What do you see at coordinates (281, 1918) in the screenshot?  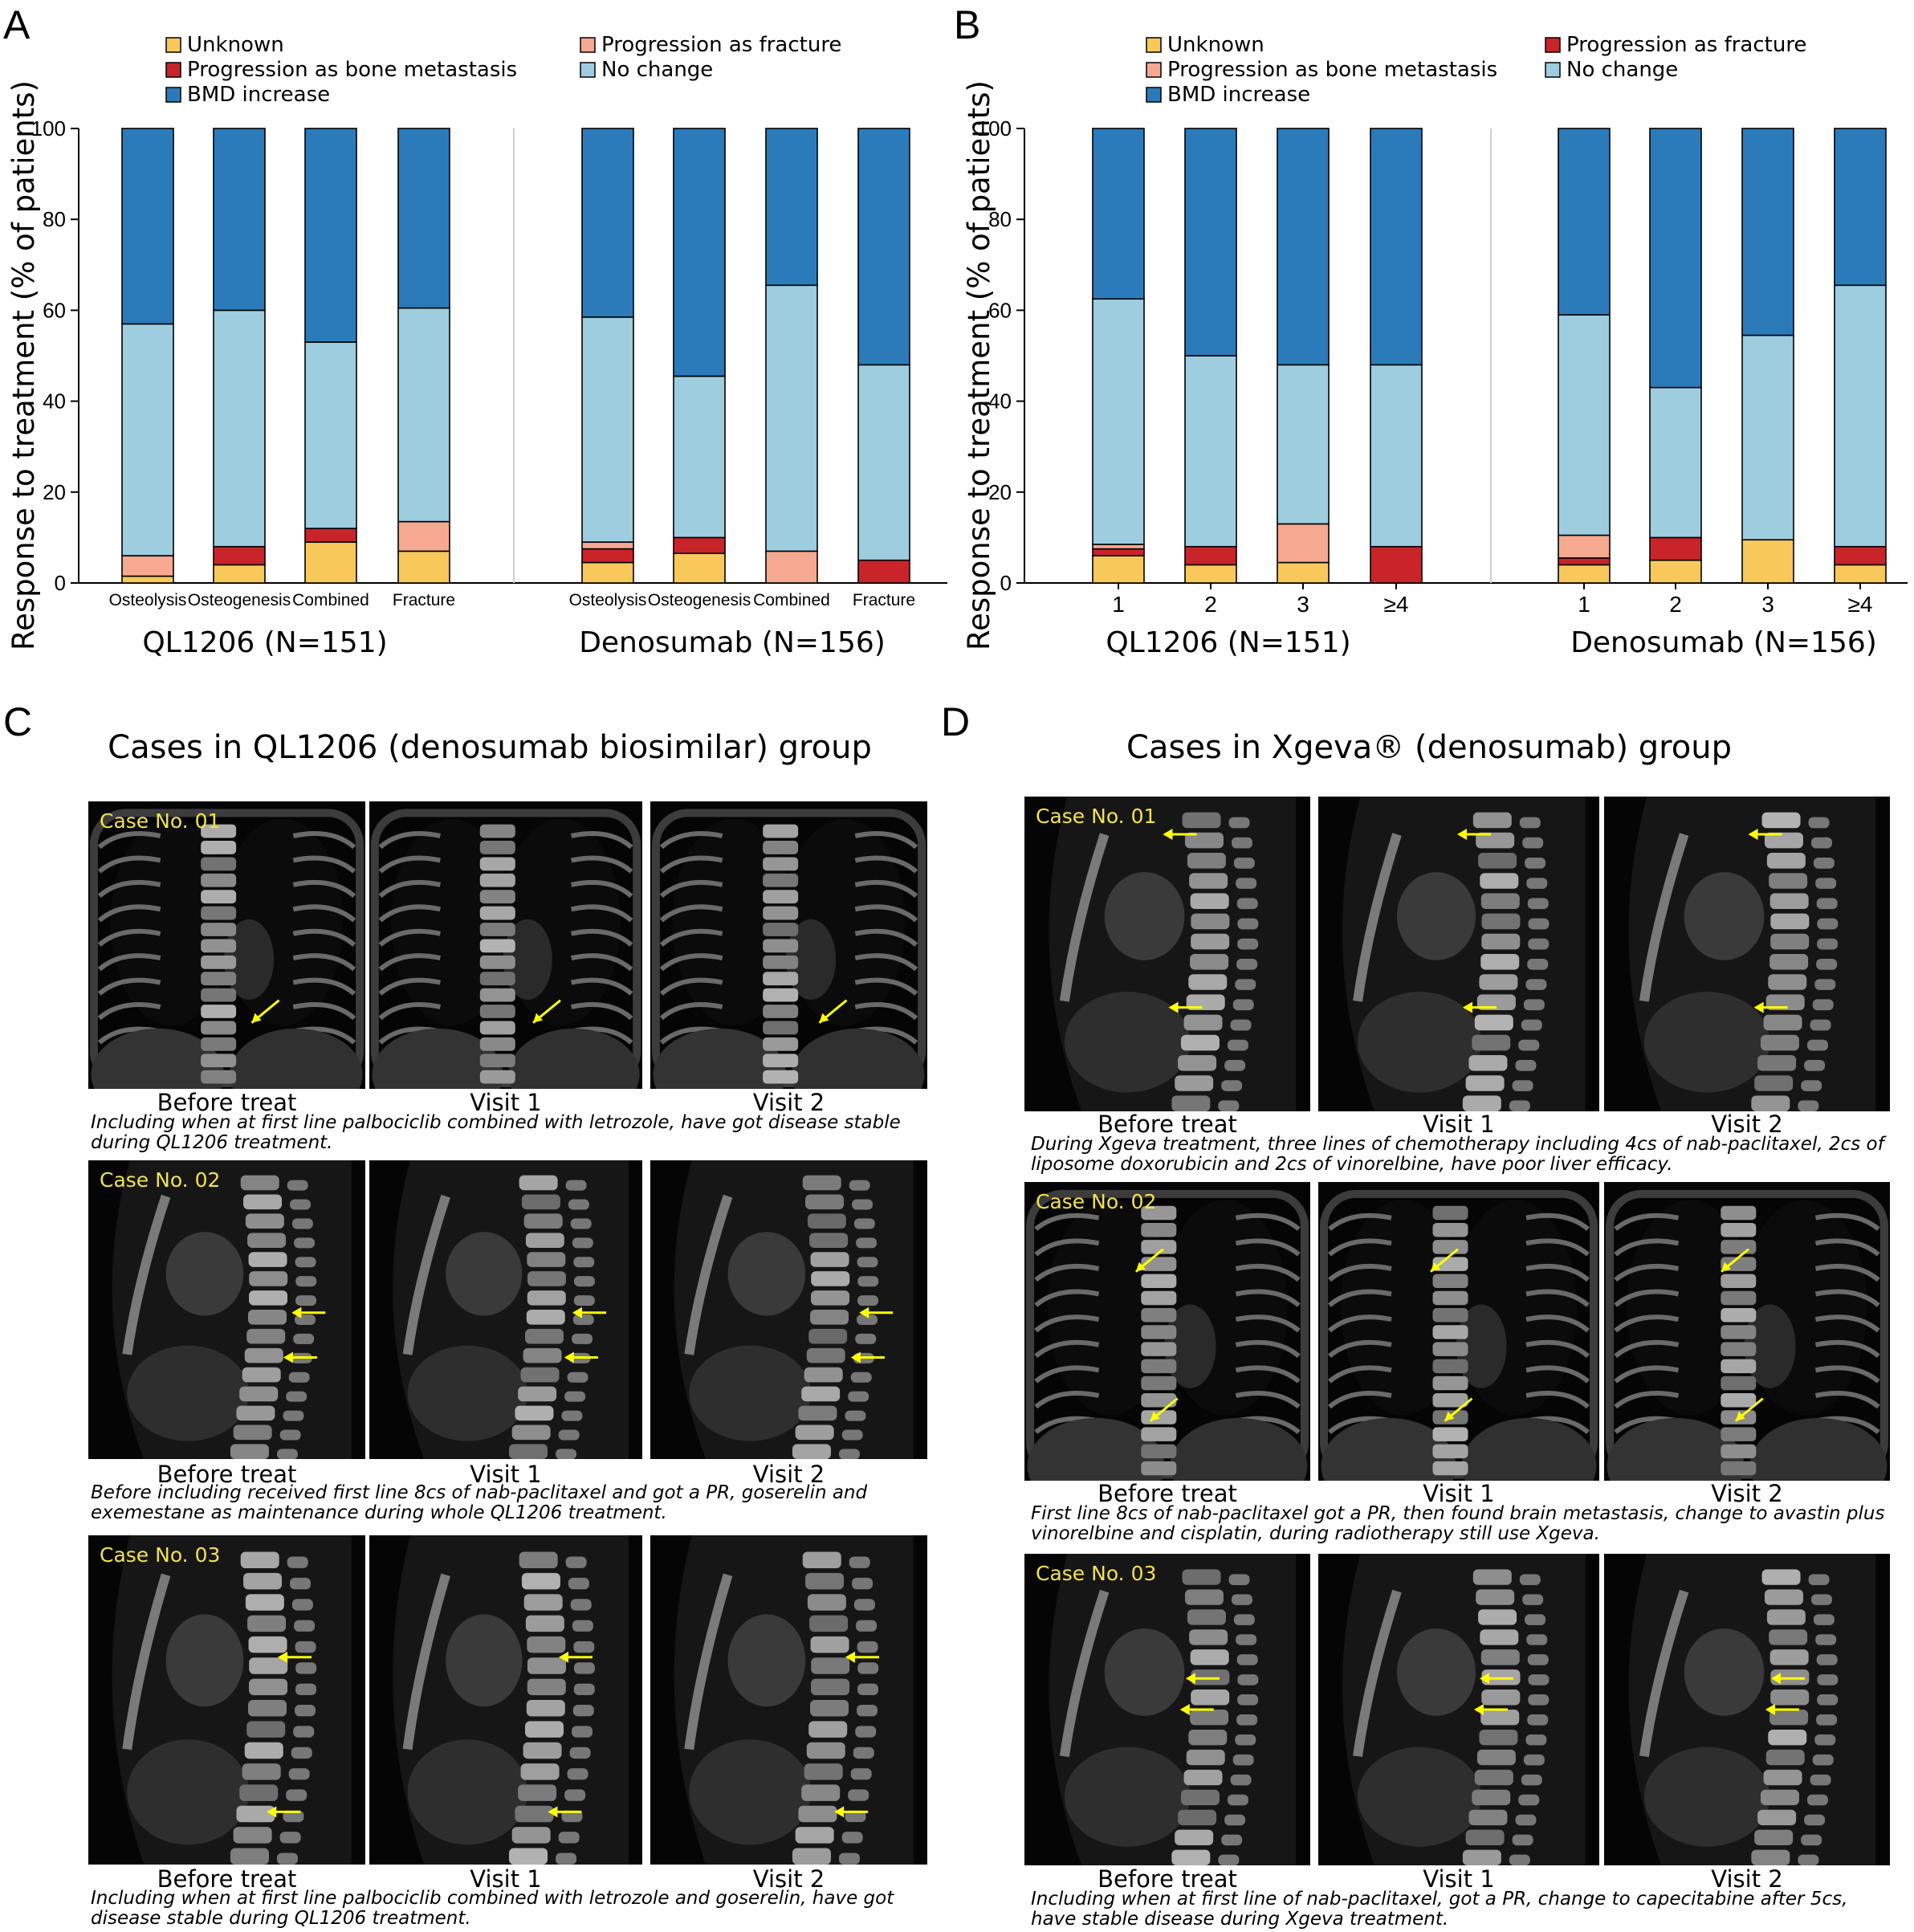 I see `case-description: disease stable during QL1206 treatment.` at bounding box center [281, 1918].